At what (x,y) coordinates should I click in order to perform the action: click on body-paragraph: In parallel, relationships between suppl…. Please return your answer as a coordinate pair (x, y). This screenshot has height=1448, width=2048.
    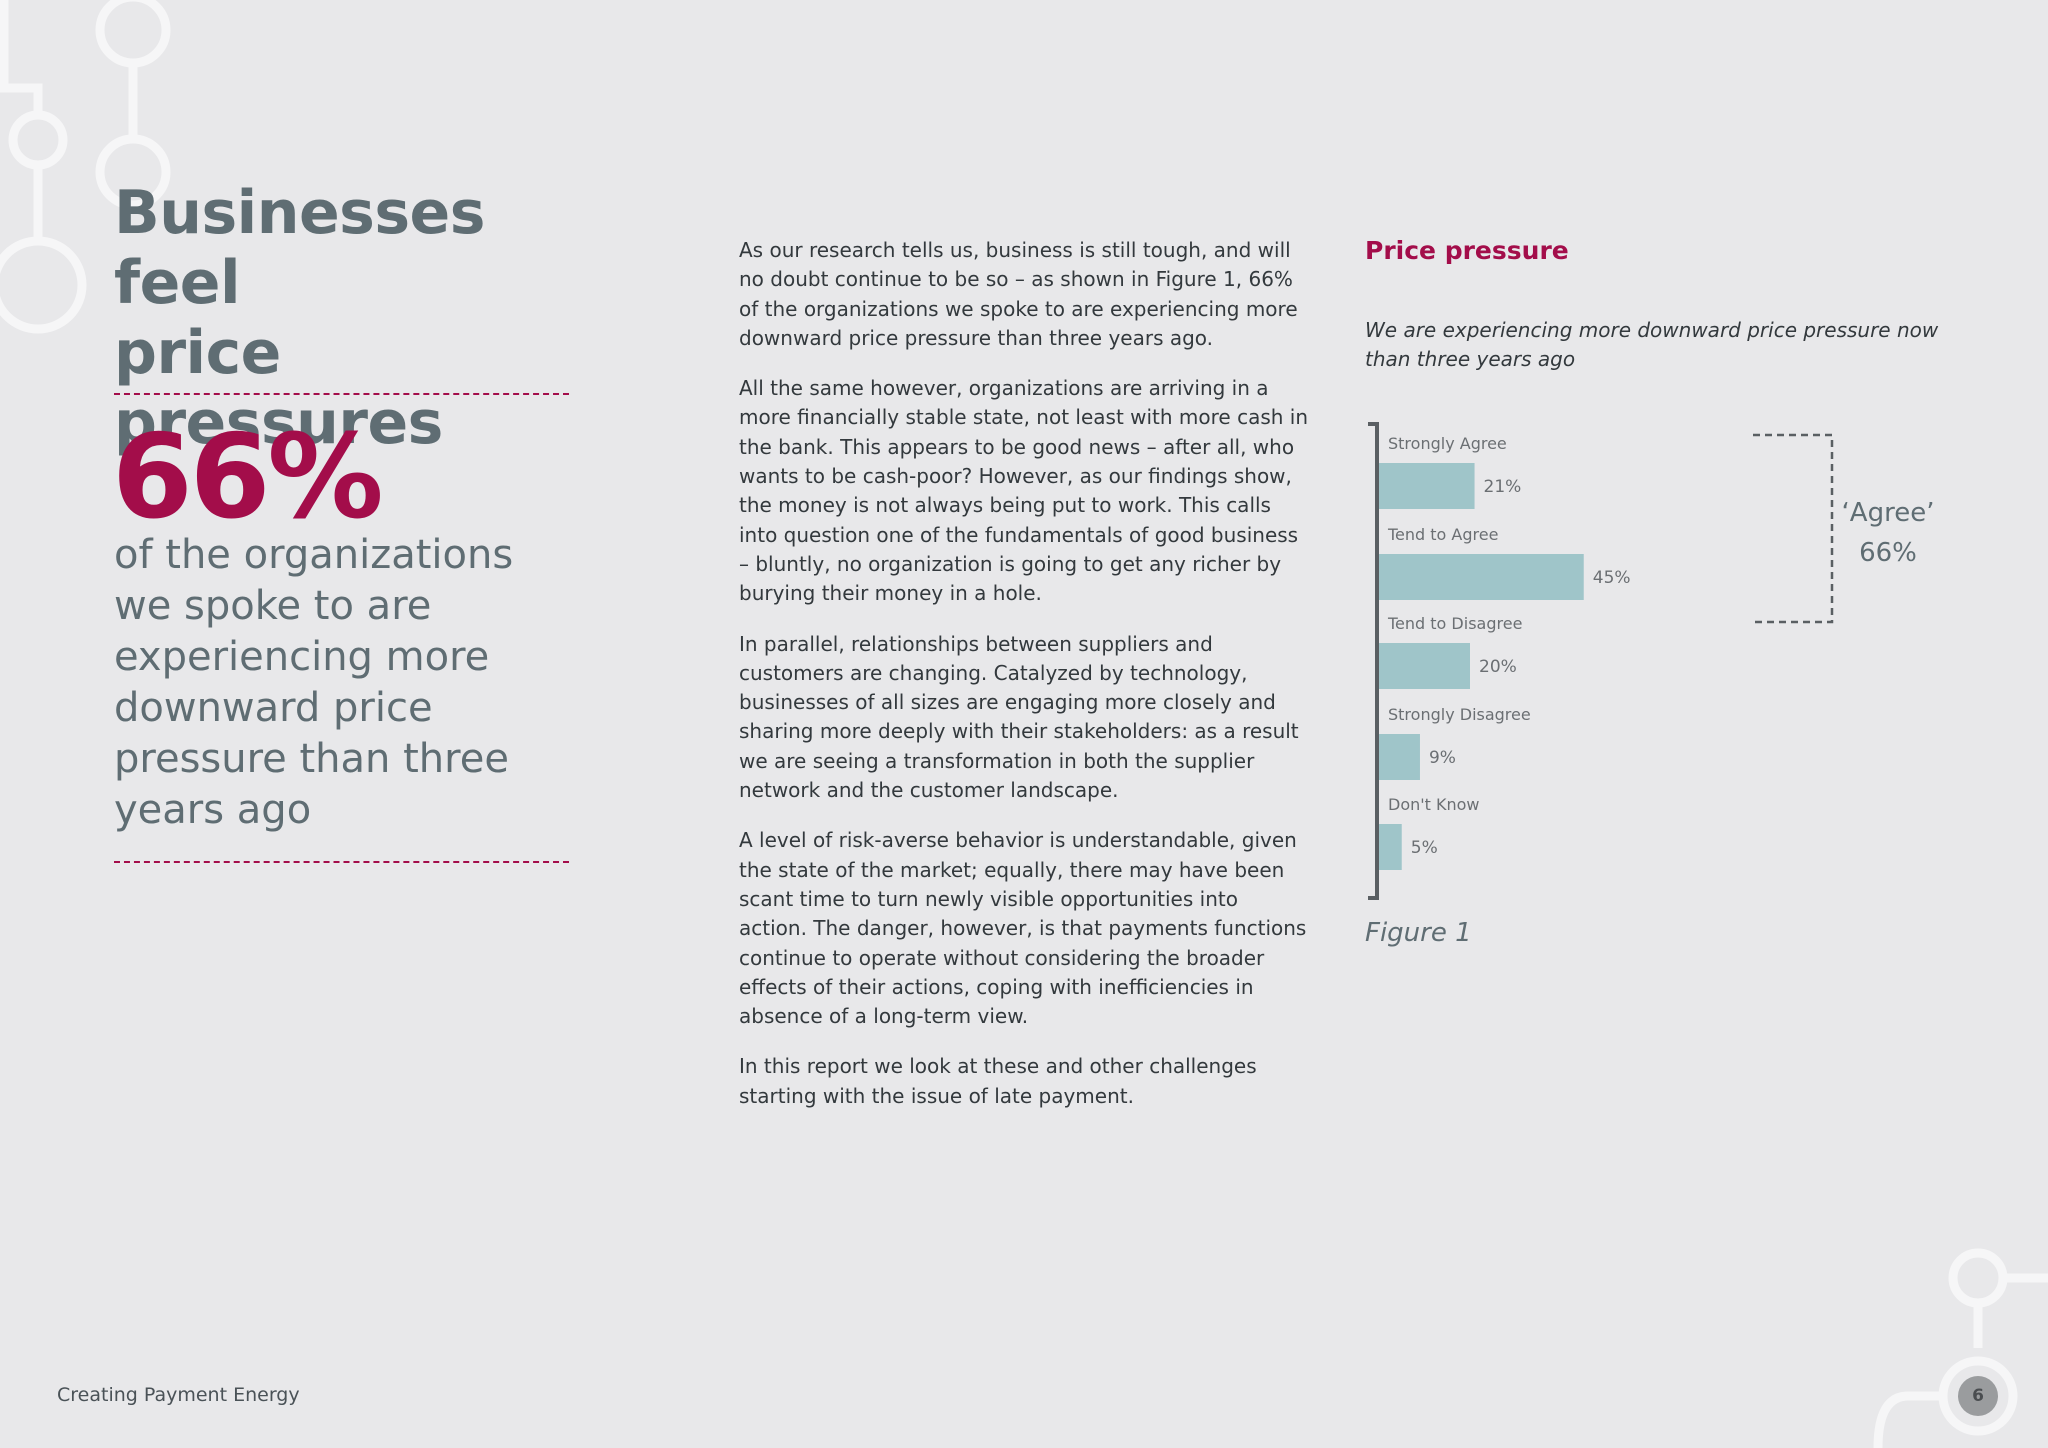
    Looking at the image, I should click on (1019, 717).